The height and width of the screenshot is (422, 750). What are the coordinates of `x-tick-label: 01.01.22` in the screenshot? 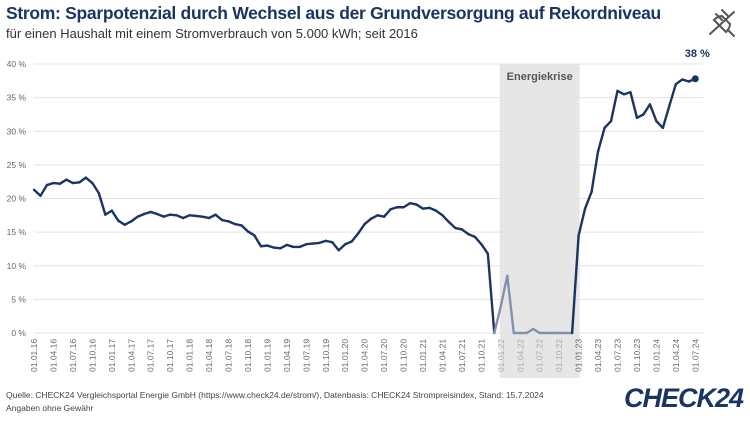 It's located at (501, 355).